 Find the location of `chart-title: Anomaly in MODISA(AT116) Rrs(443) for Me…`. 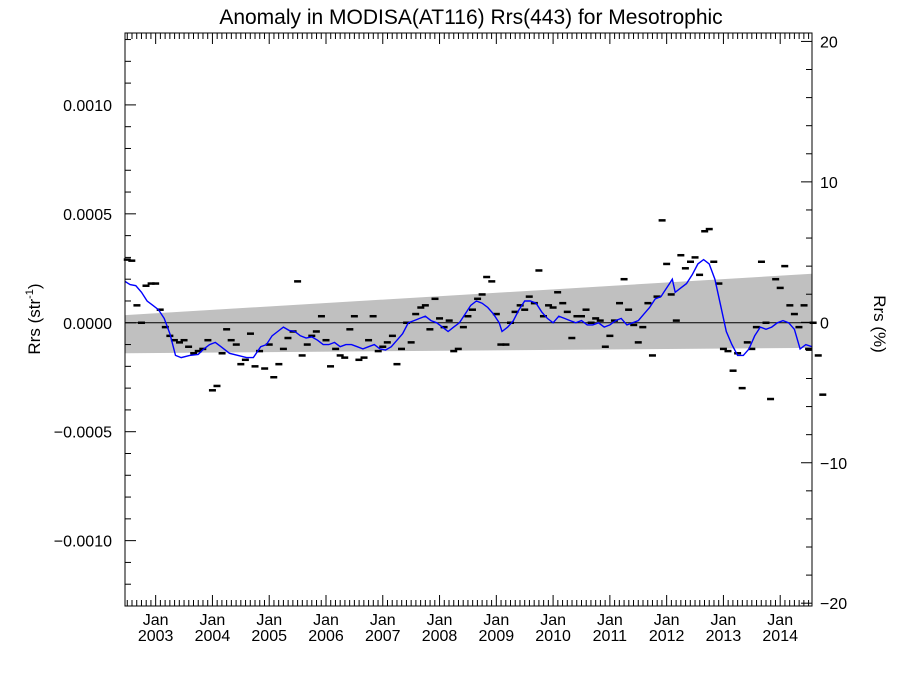

chart-title: Anomaly in MODISA(AT116) Rrs(443) for Me… is located at coordinates (470, 17).